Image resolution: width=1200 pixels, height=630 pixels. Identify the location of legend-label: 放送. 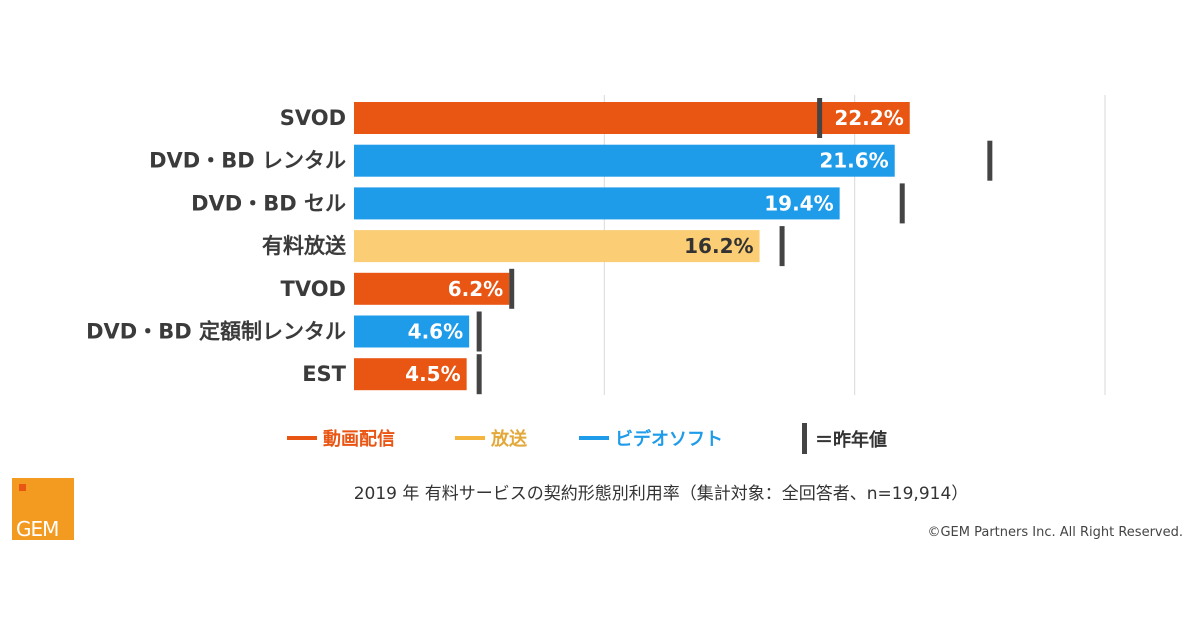
(509, 439).